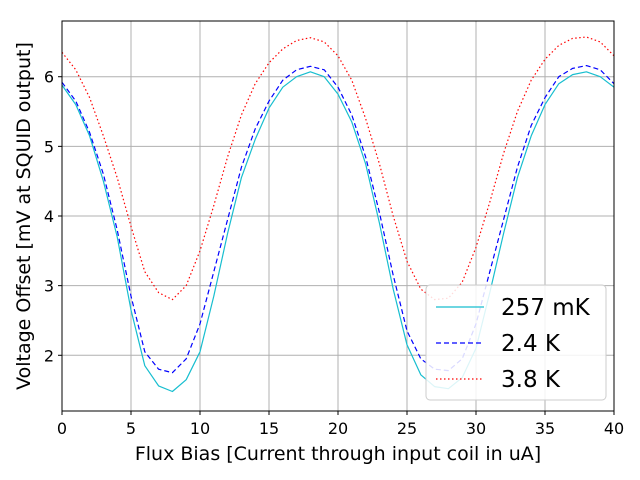  I want to click on legend-box, so click(516, 342).